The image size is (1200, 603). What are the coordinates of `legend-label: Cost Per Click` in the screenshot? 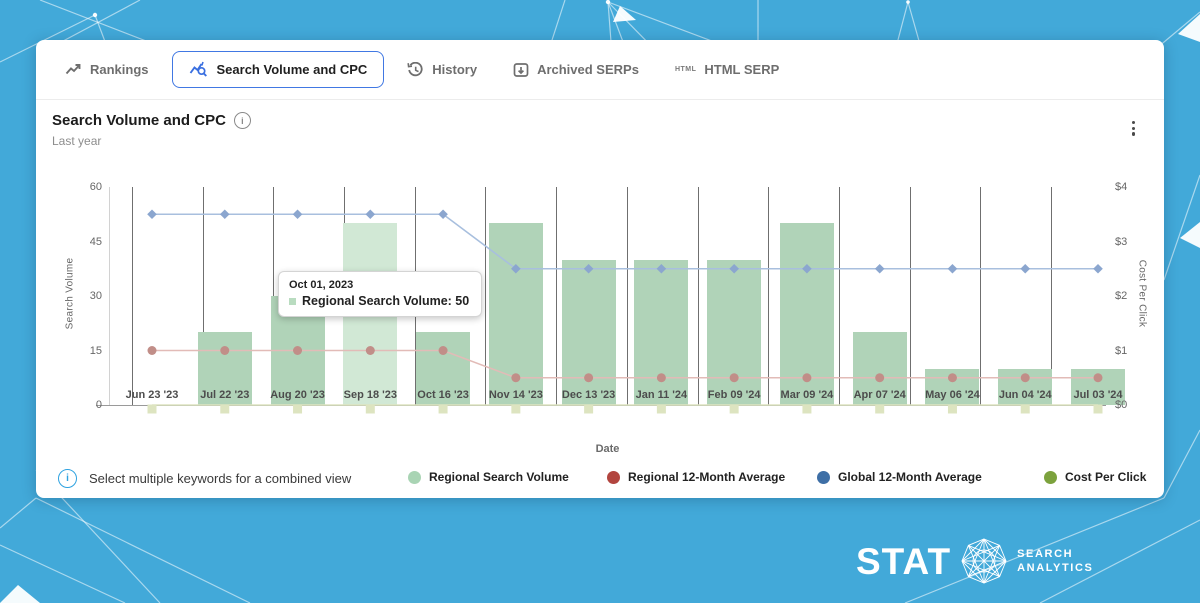 It's located at (1106, 477).